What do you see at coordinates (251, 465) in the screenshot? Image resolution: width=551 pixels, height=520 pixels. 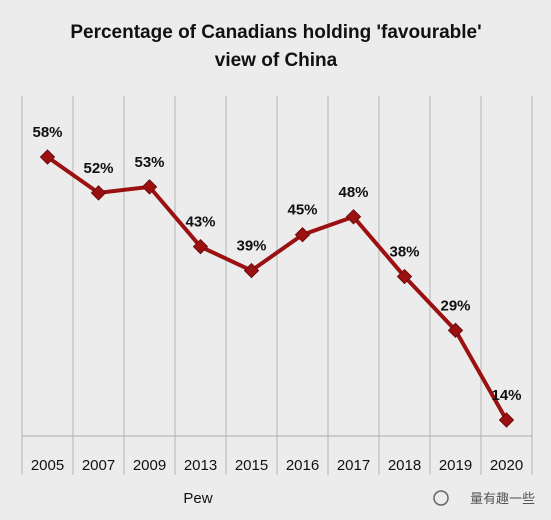 I see `x-tick-label: 2015` at bounding box center [251, 465].